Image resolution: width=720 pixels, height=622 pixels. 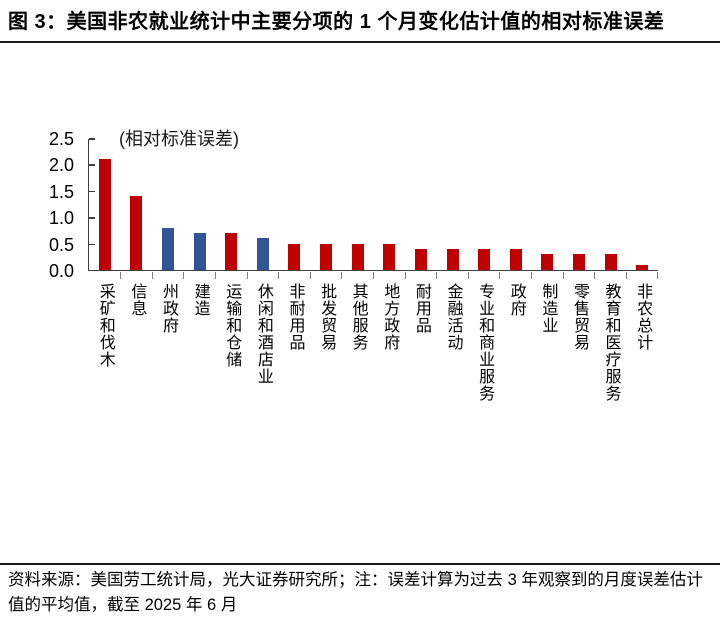 I want to click on y-axis-tick-label: 2.5, so click(x=61, y=139).